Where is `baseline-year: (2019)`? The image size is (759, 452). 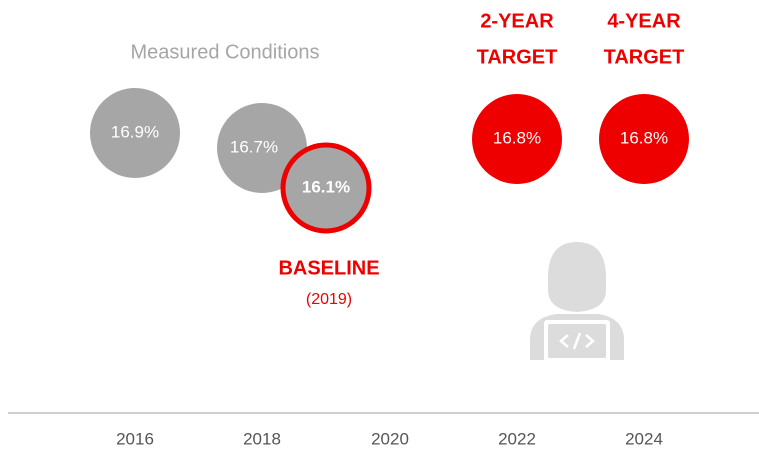 baseline-year: (2019) is located at coordinates (329, 299).